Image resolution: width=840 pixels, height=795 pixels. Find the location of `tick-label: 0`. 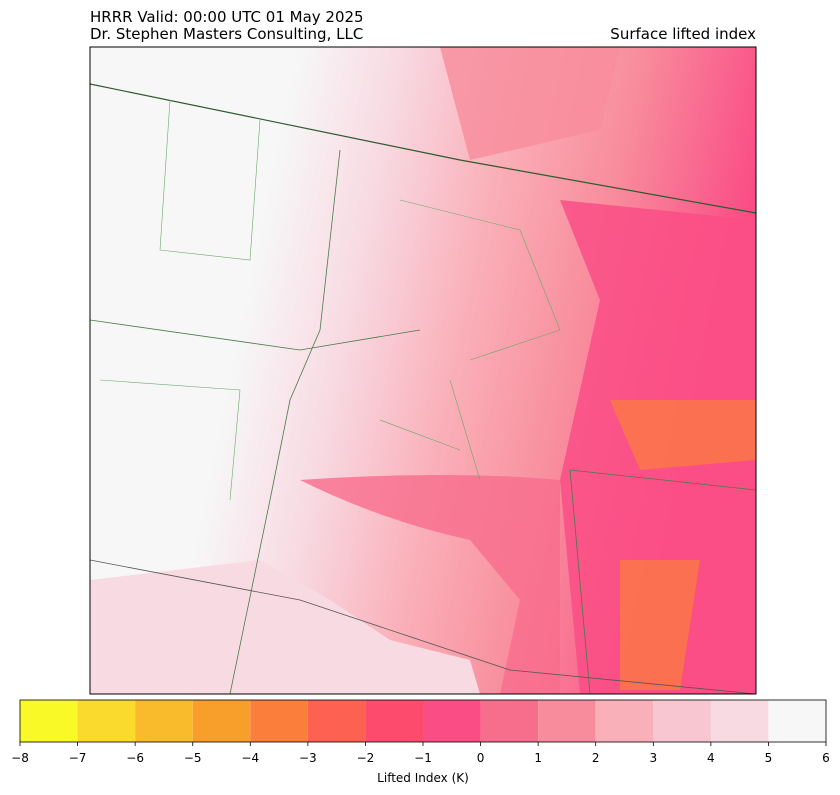

tick-label: 0 is located at coordinates (481, 758).